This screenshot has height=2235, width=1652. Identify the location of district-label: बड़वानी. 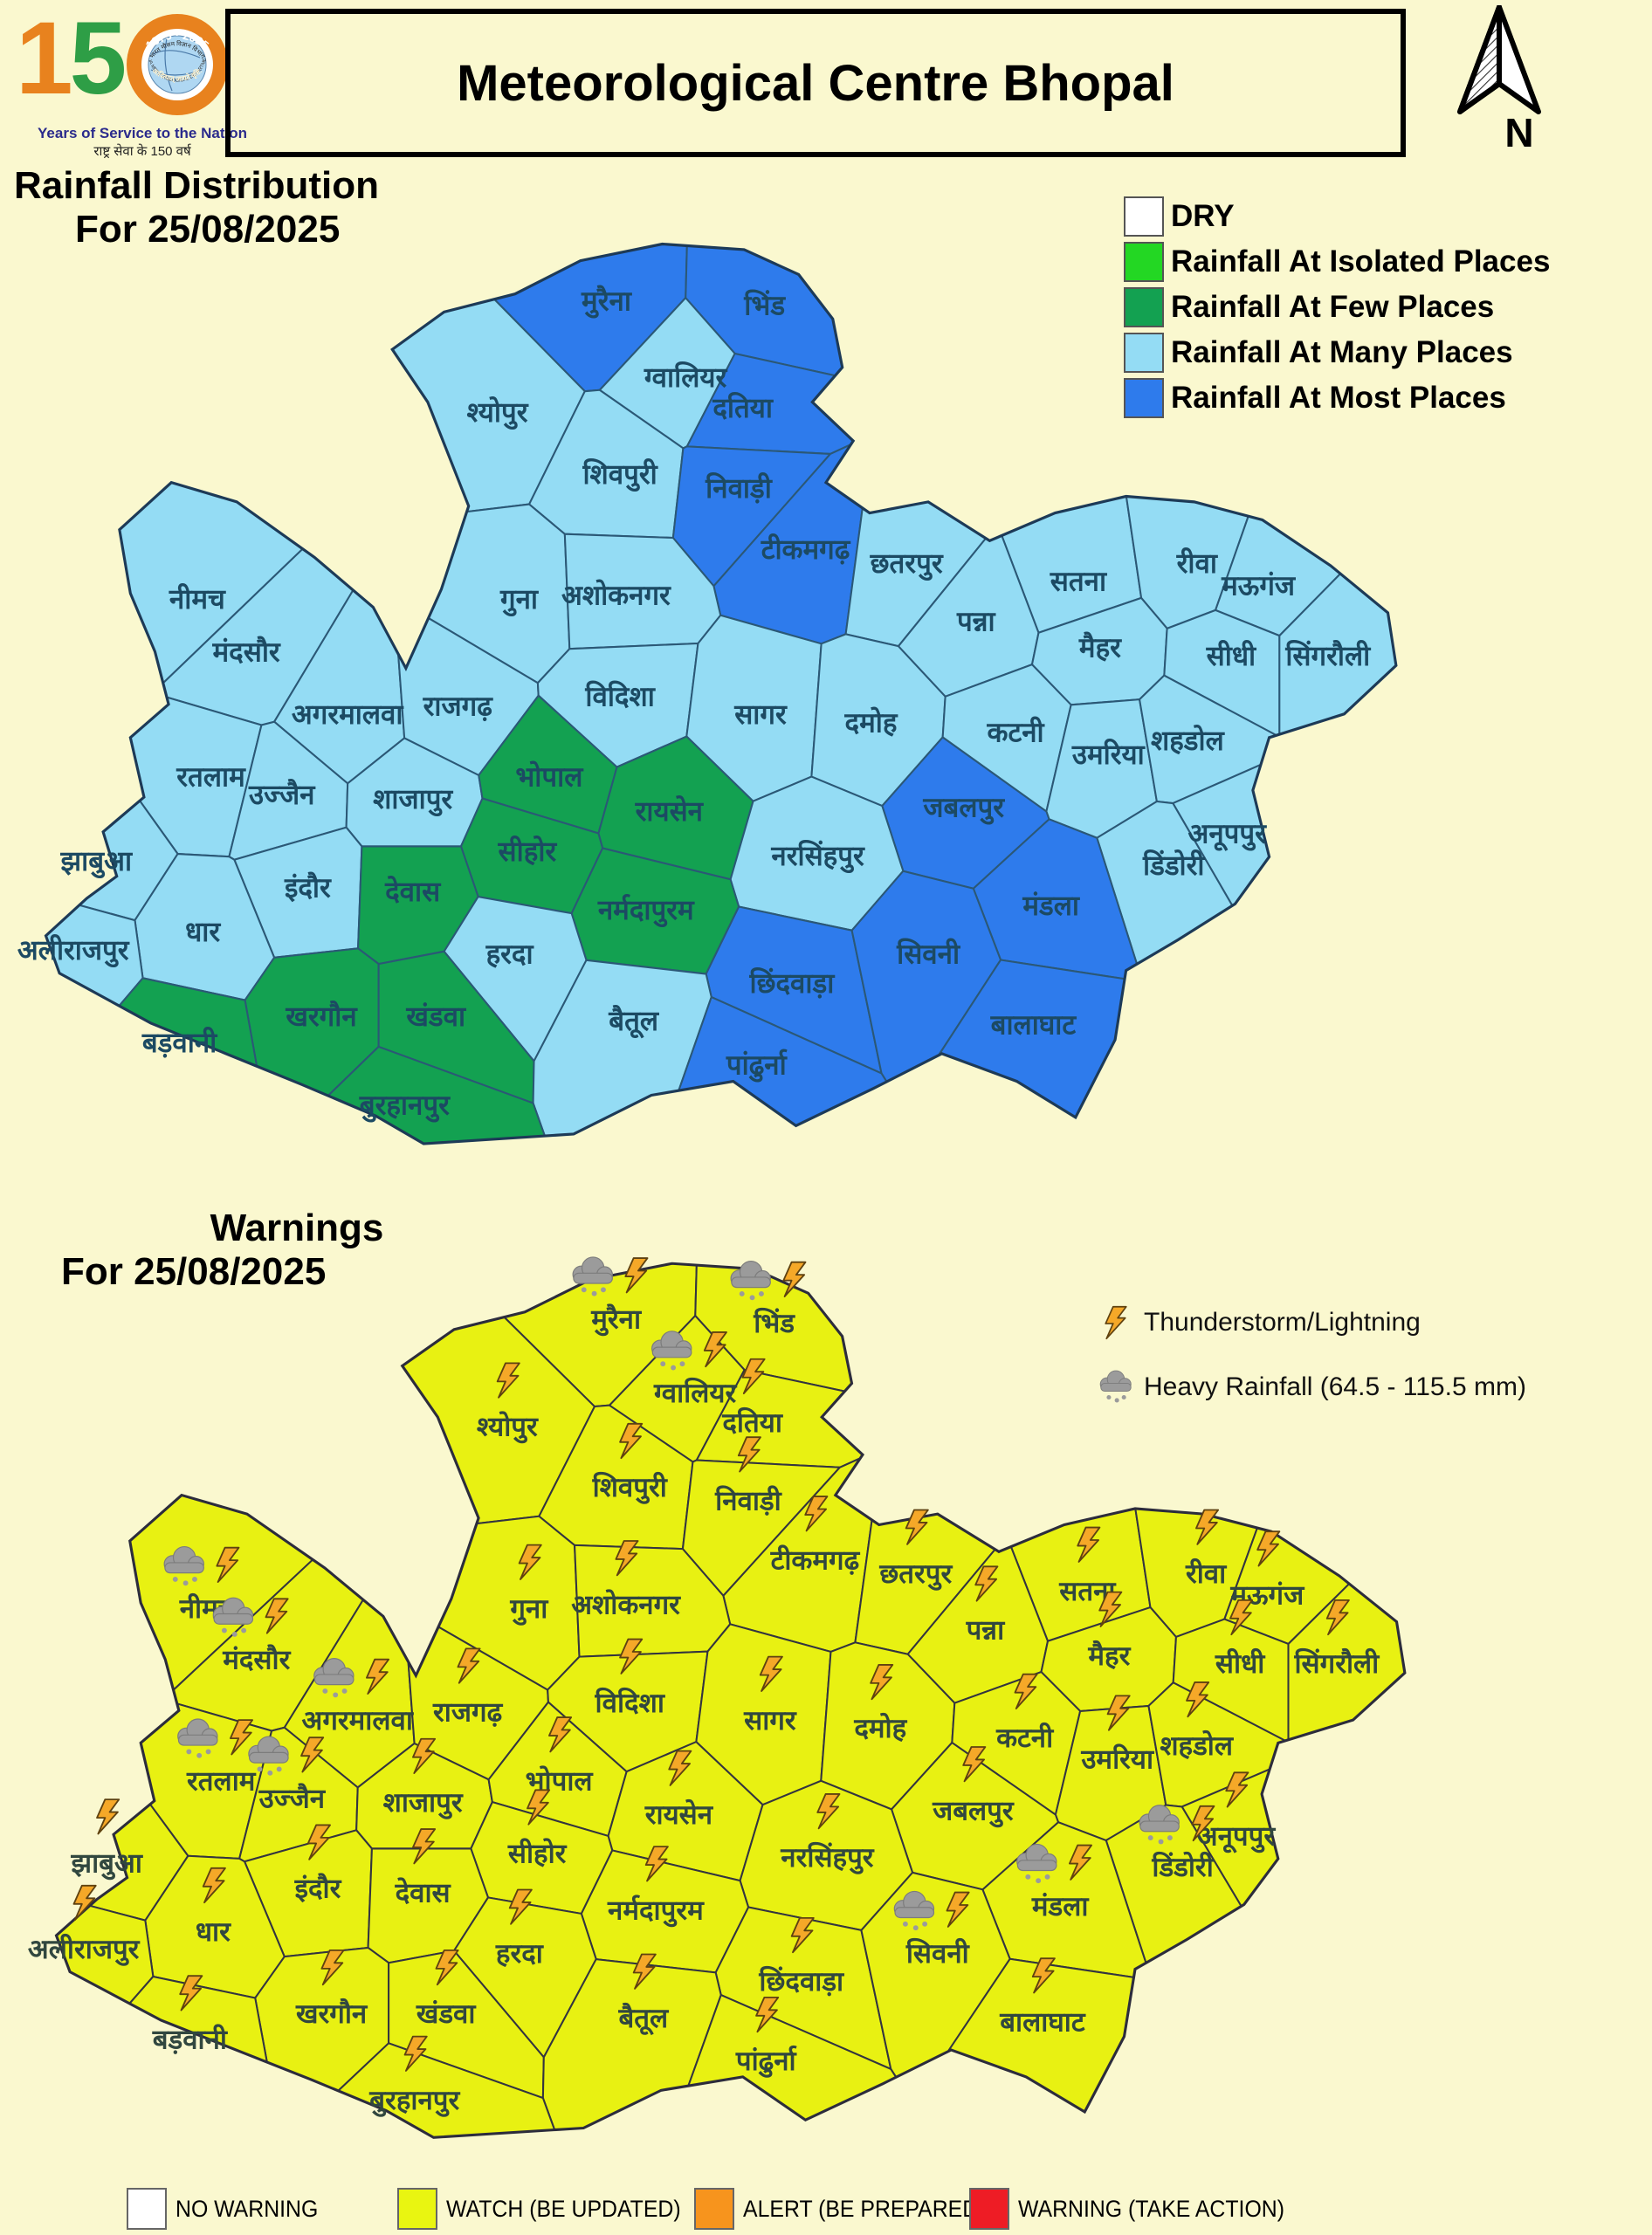
(179, 1042).